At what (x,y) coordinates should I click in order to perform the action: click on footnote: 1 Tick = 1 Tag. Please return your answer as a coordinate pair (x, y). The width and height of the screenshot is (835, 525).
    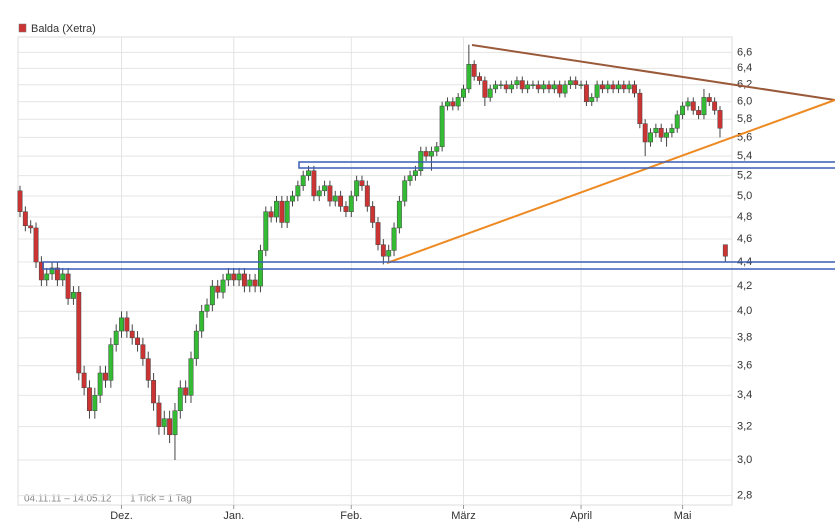
    Looking at the image, I should click on (161, 499).